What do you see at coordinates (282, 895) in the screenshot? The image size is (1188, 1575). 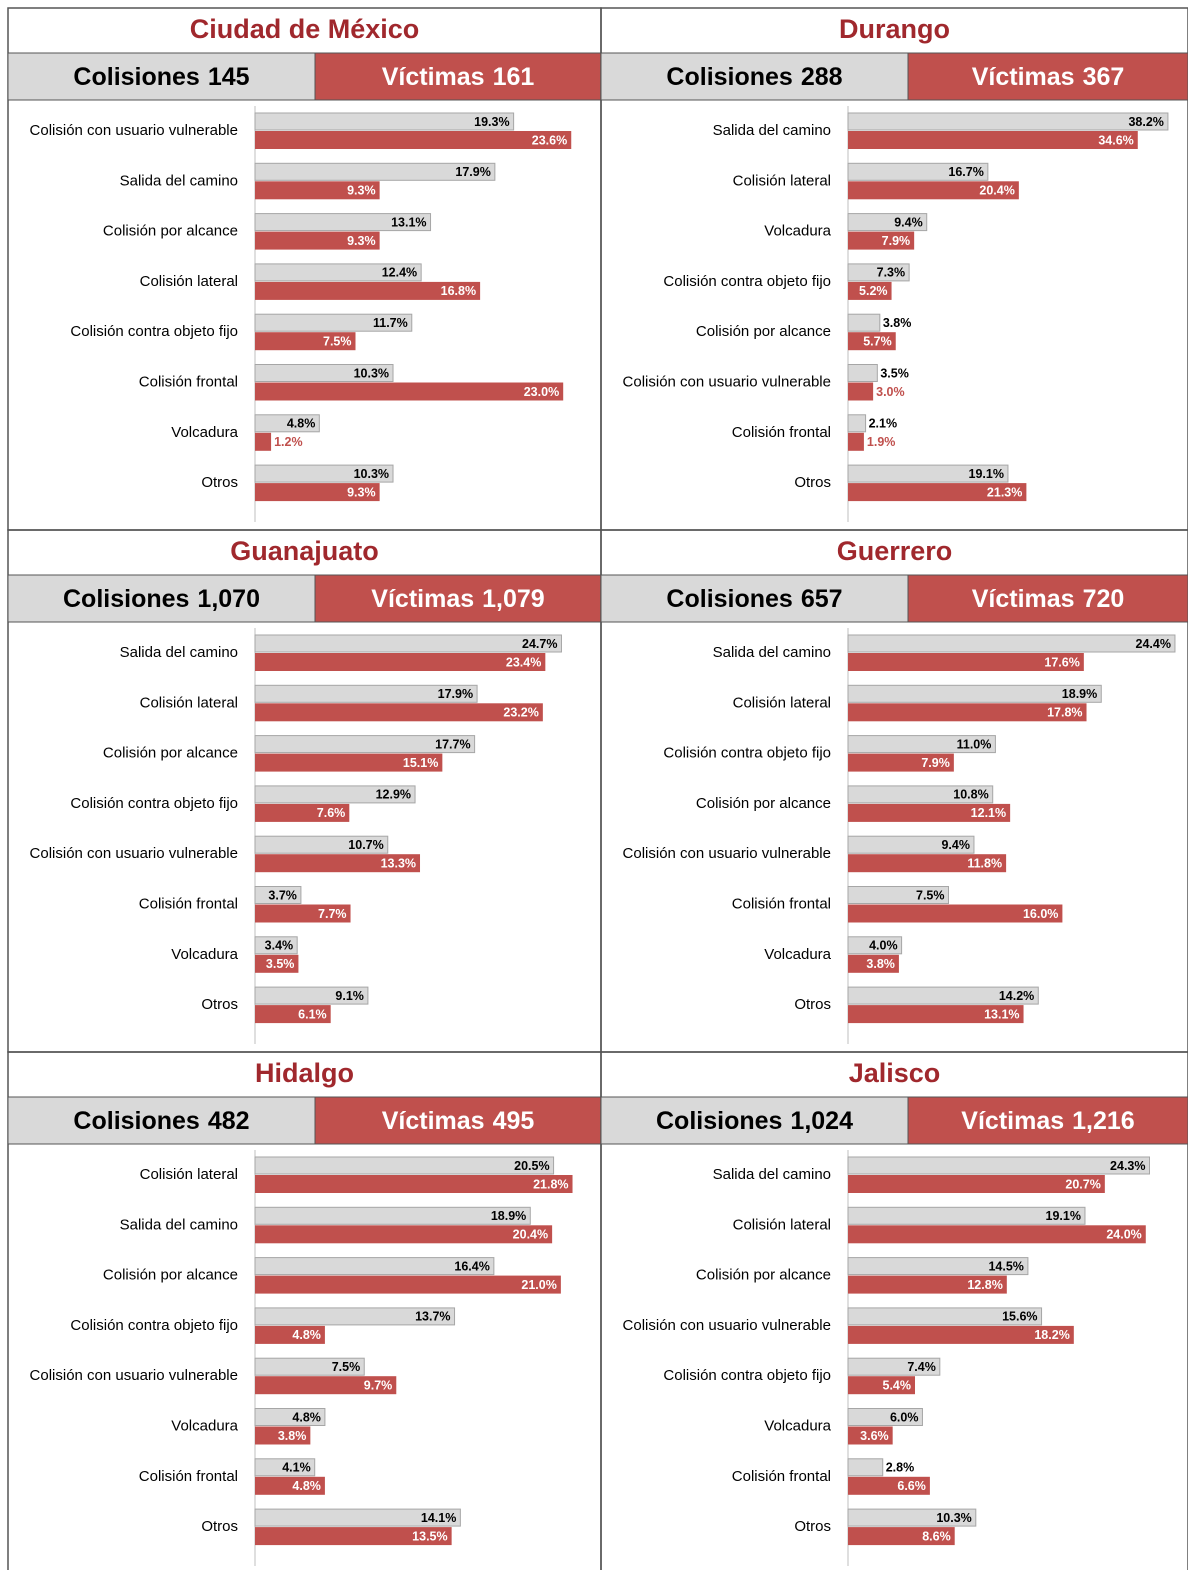 I see `data-label: 3.7%` at bounding box center [282, 895].